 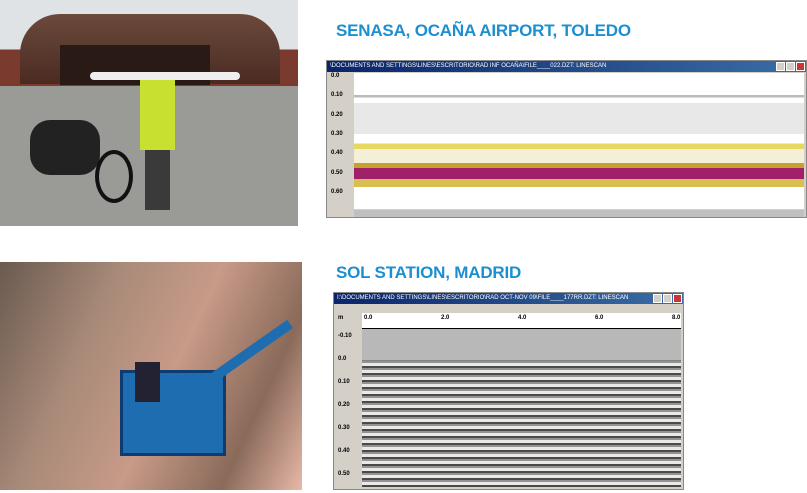 What do you see at coordinates (522, 318) in the screenshot?
I see `x-axis-label: 4.0` at bounding box center [522, 318].